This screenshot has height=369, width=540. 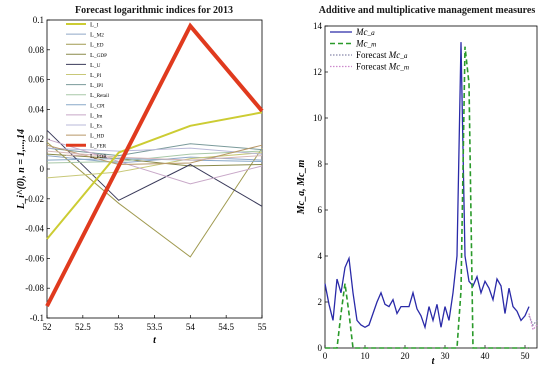 I want to click on legend-label: L_U, so click(x=95, y=65).